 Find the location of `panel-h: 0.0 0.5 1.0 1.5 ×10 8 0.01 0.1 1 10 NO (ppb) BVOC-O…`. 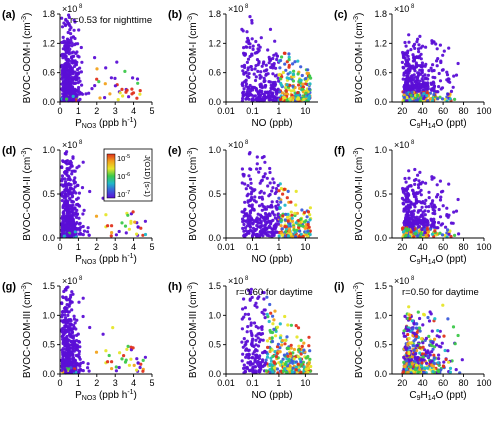

panel-h: 0.0 0.5 1.0 1.5 ×10 8 0.01 0.1 1 10 NO (ppb) BVOC-O… is located at coordinates (243, 338).